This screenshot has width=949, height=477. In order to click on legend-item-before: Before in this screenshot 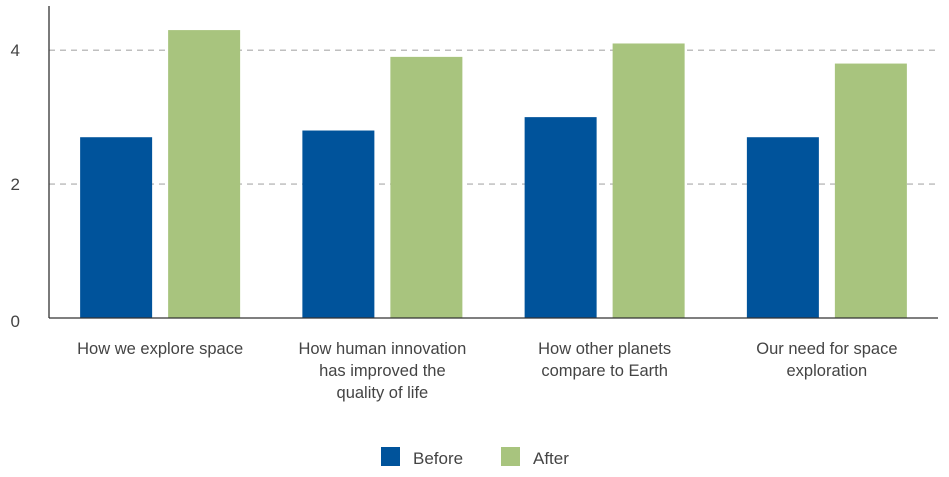, I will do `click(422, 457)`.